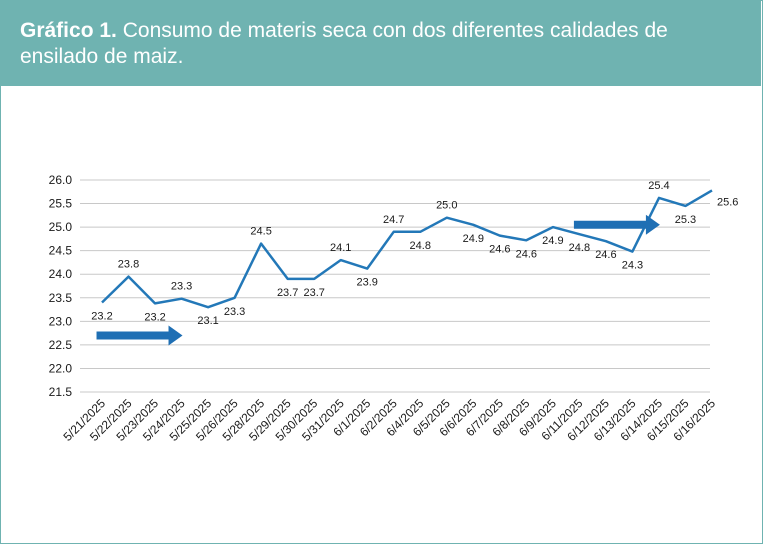  I want to click on y-tick-label: 23.5, so click(61, 298).